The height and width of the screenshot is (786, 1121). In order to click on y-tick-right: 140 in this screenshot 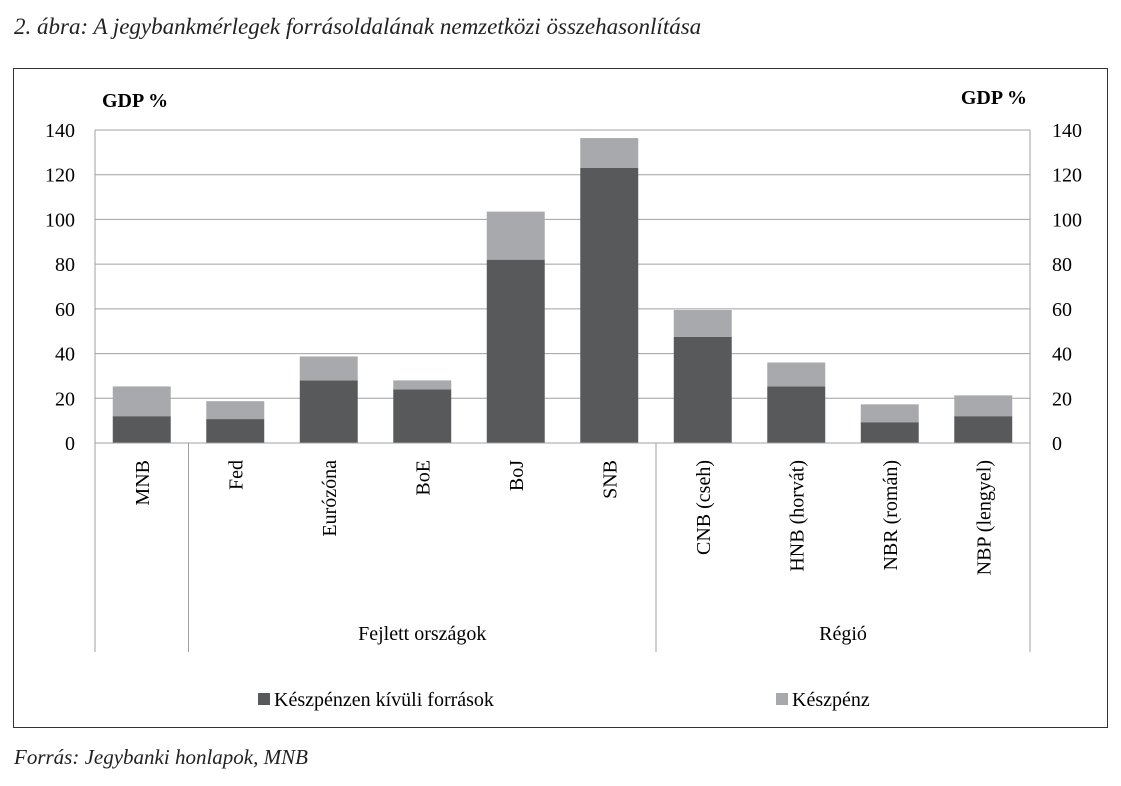, I will do `click(1067, 131)`.